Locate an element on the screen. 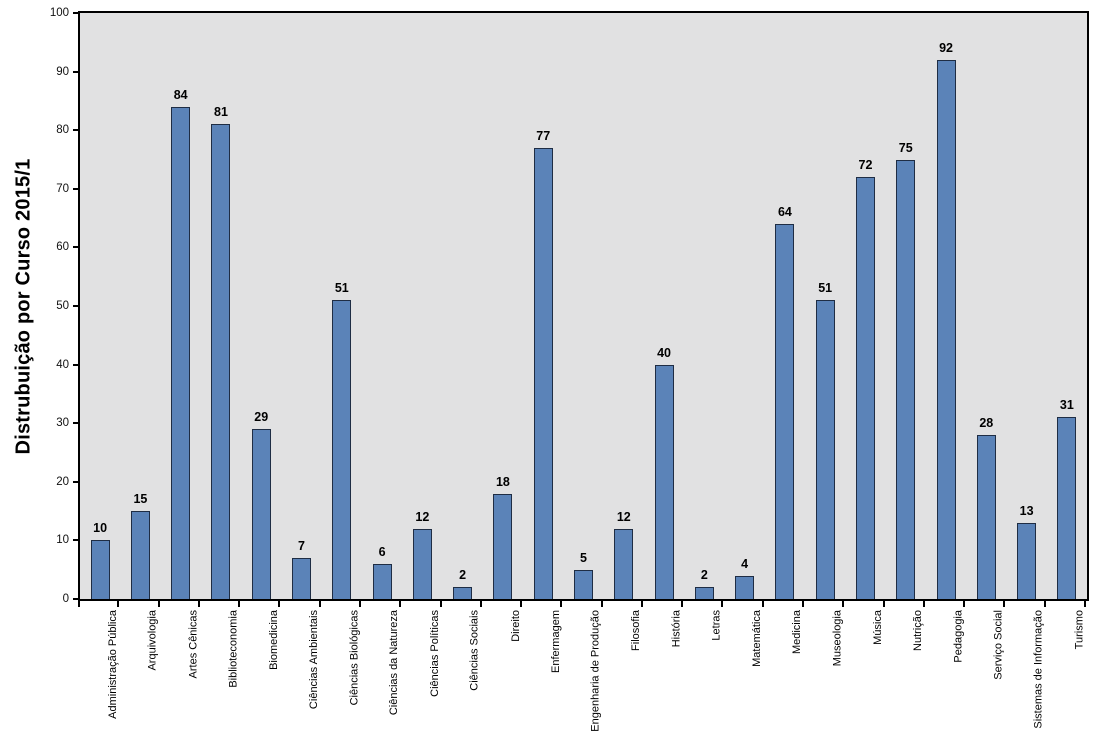 The image size is (1098, 739). x-axis-category-label: Ciências Biológicas is located at coordinates (354, 658).